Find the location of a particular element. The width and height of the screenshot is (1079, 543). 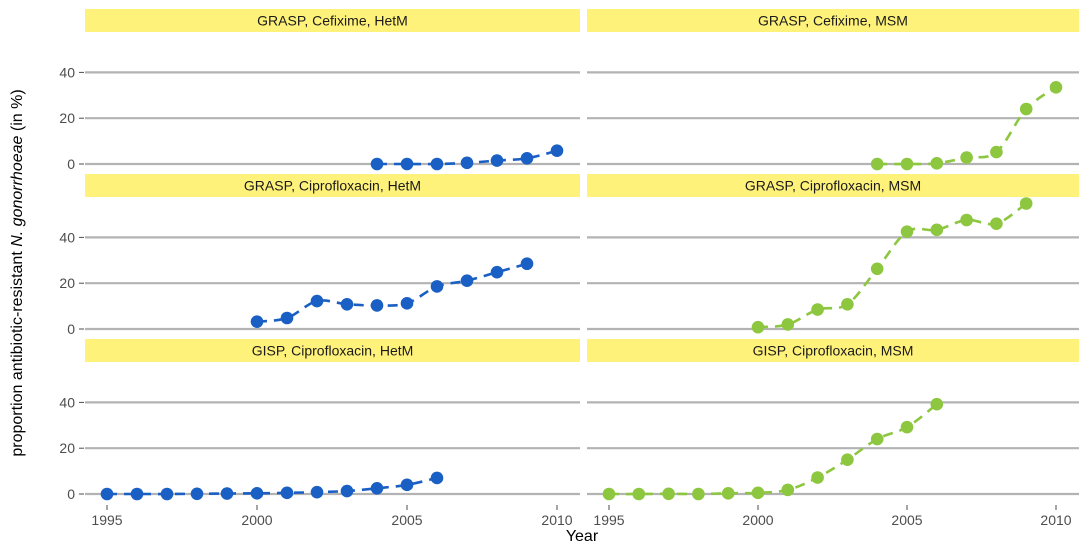

panel-2: GRASP, Ciprofloxacin, HetM 0 20 40 is located at coordinates (319, 255).